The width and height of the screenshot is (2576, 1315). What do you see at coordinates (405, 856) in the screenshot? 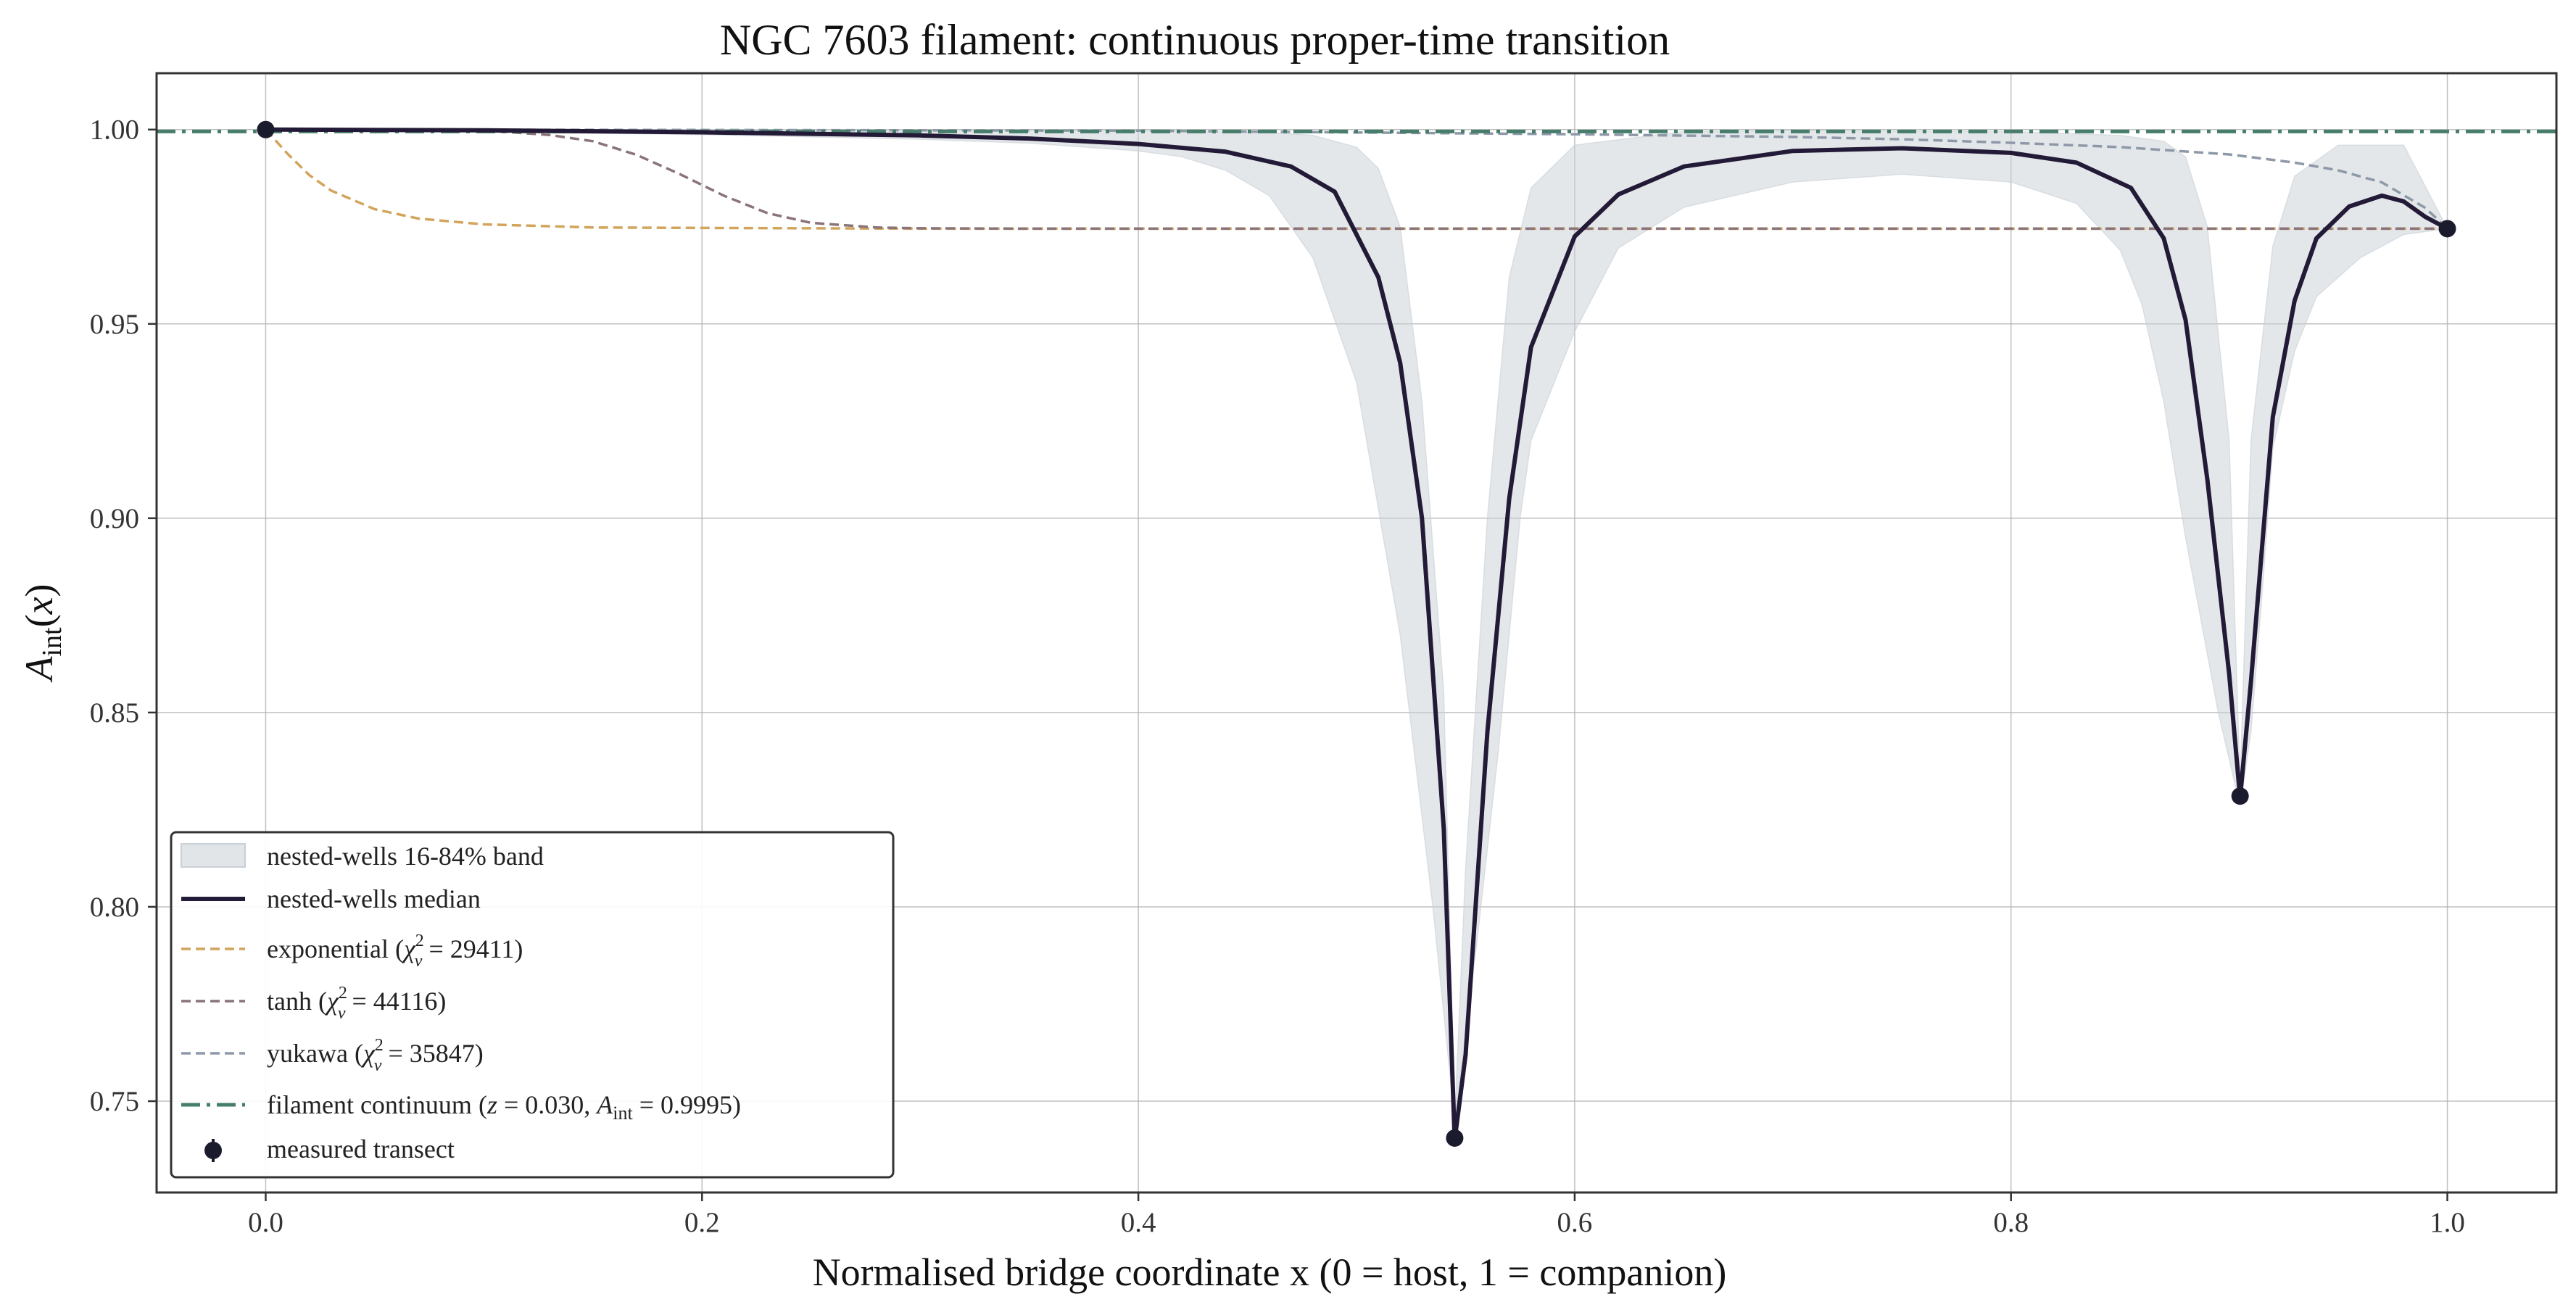
I see `legend-label-band: nested-wells 16-84% band` at bounding box center [405, 856].